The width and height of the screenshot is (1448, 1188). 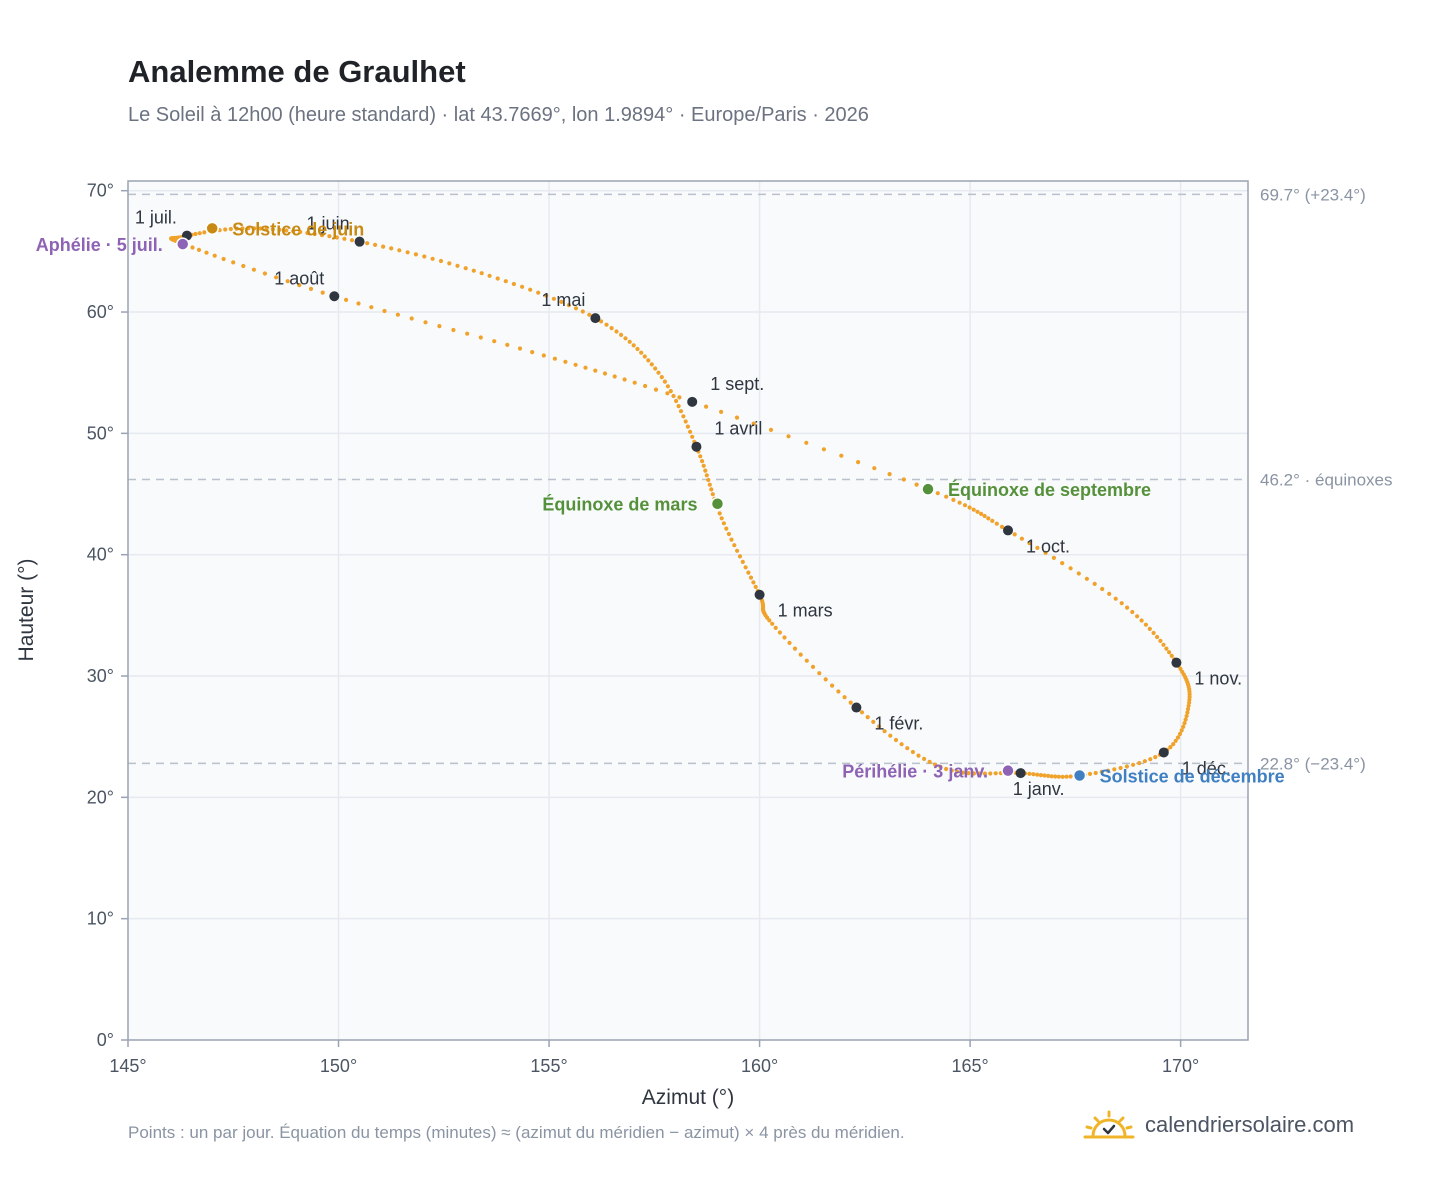 I want to click on x-tick-label: 160°, so click(x=759, y=1066).